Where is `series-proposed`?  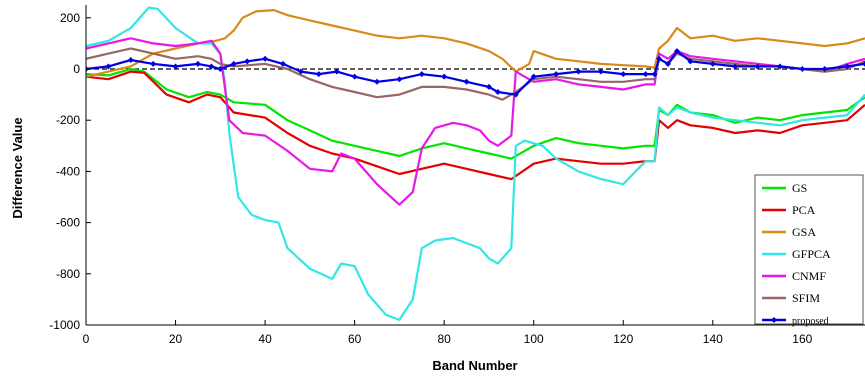
series-proposed is located at coordinates (475, 73).